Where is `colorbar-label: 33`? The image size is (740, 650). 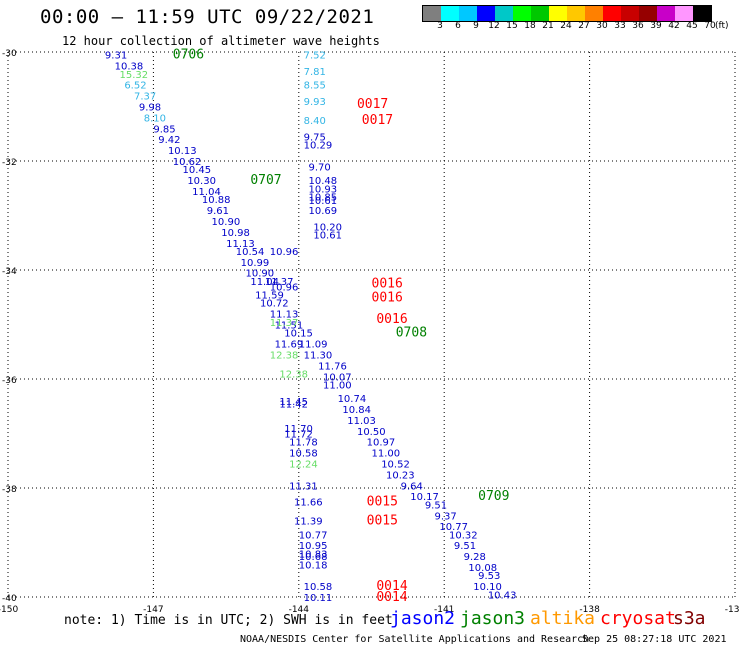 colorbar-label: 33 is located at coordinates (620, 26).